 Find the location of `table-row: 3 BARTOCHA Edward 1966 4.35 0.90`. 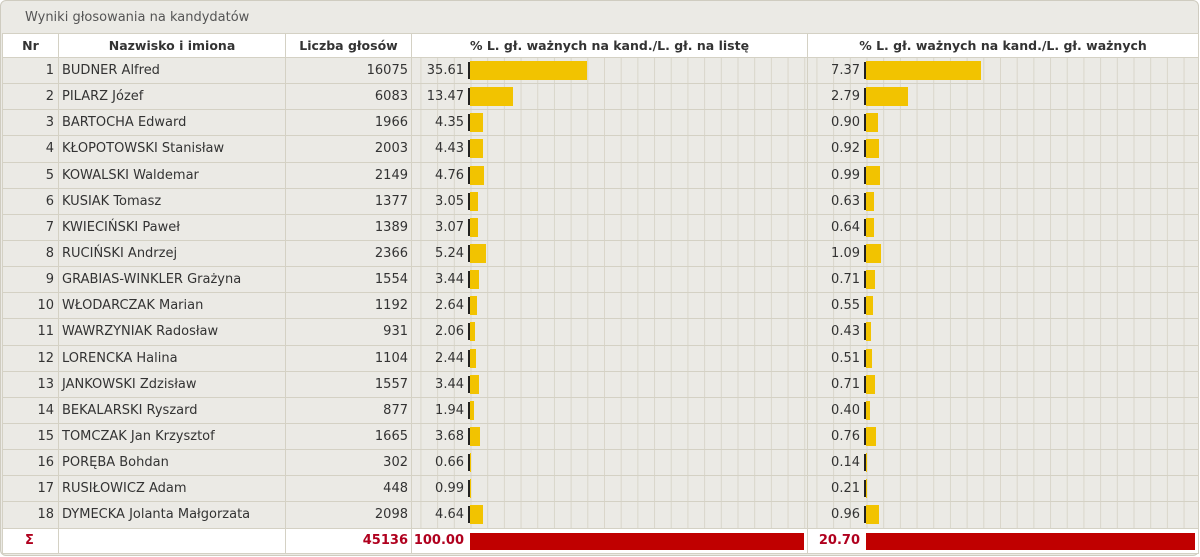

table-row: 3 BARTOCHA Edward 1966 4.35 0.90 is located at coordinates (600, 123).